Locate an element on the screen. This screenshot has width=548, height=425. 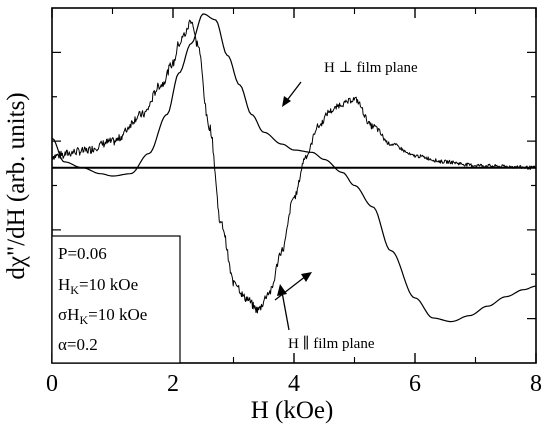
x-tick-label: 6 is located at coordinates (415, 384).